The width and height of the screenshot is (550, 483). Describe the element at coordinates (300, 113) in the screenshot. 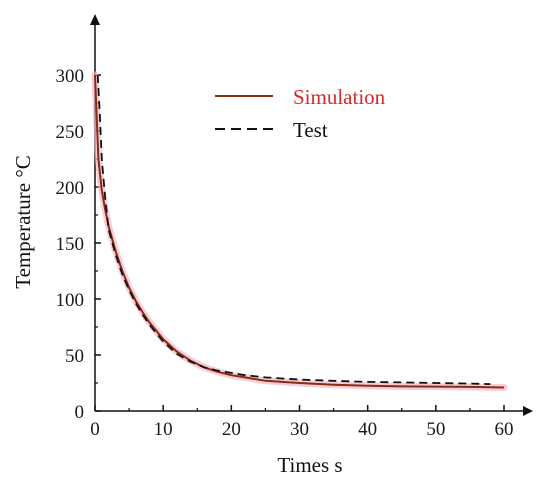

I see `legend: Simulation Test` at that location.